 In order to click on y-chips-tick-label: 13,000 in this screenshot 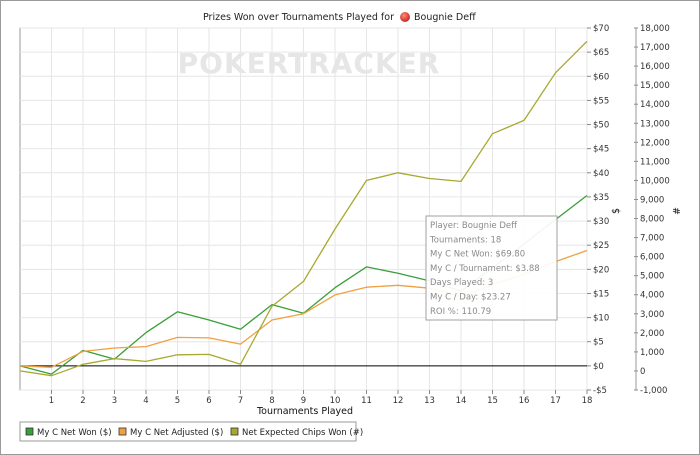, I will do `click(655, 124)`.